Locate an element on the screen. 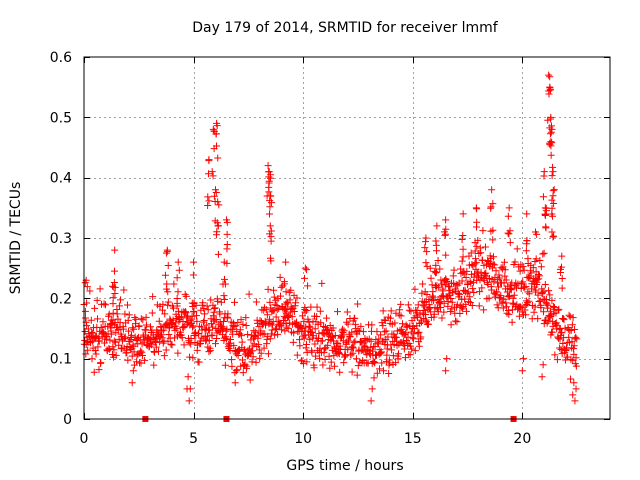  y-axis-label: SRMTID / TECUs is located at coordinates (16, 238).